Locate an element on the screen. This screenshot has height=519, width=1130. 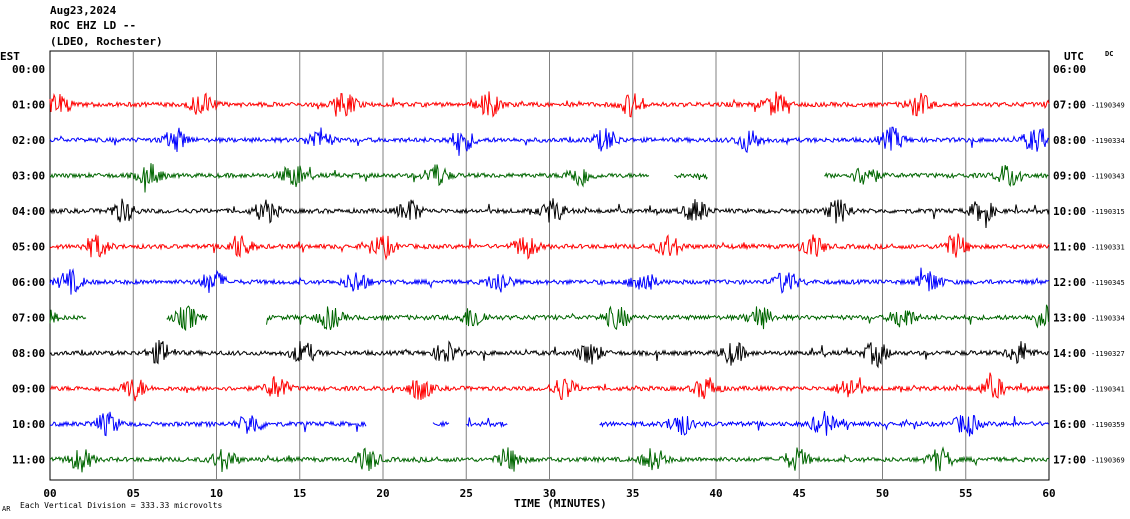
dc-offset-label: -1190343 is located at coordinates (1108, 177).